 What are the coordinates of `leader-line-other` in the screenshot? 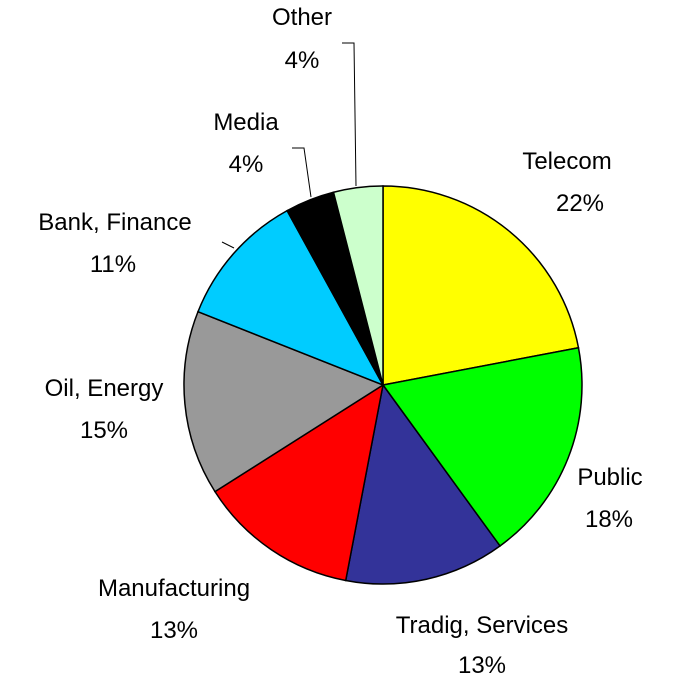 It's located at (349, 114).